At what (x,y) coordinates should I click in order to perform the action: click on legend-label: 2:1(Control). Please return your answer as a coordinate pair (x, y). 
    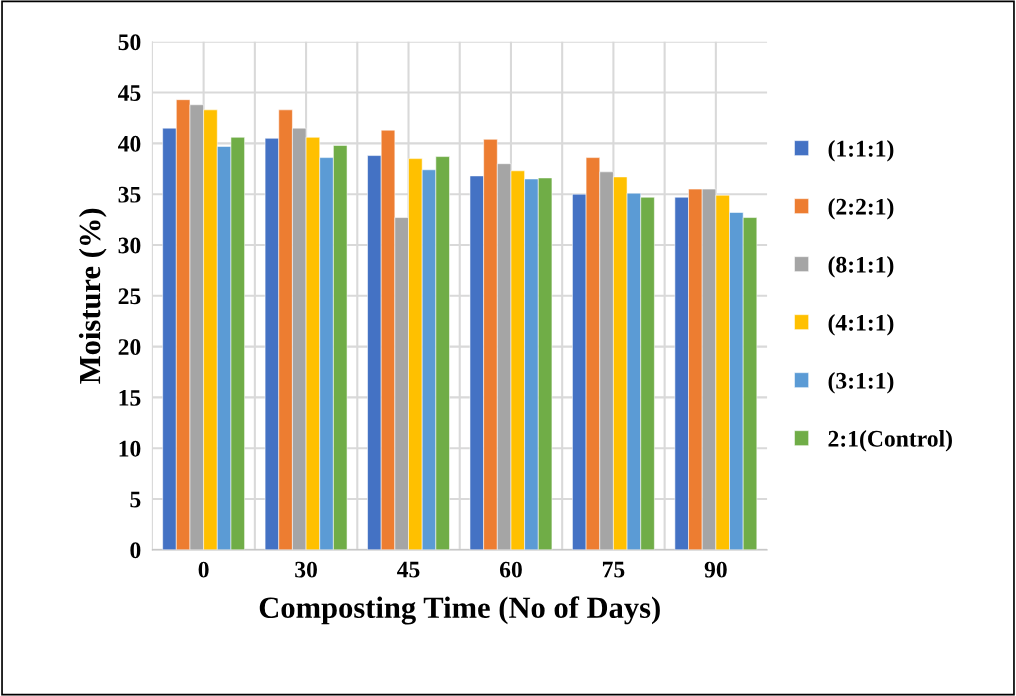
    Looking at the image, I should click on (890, 441).